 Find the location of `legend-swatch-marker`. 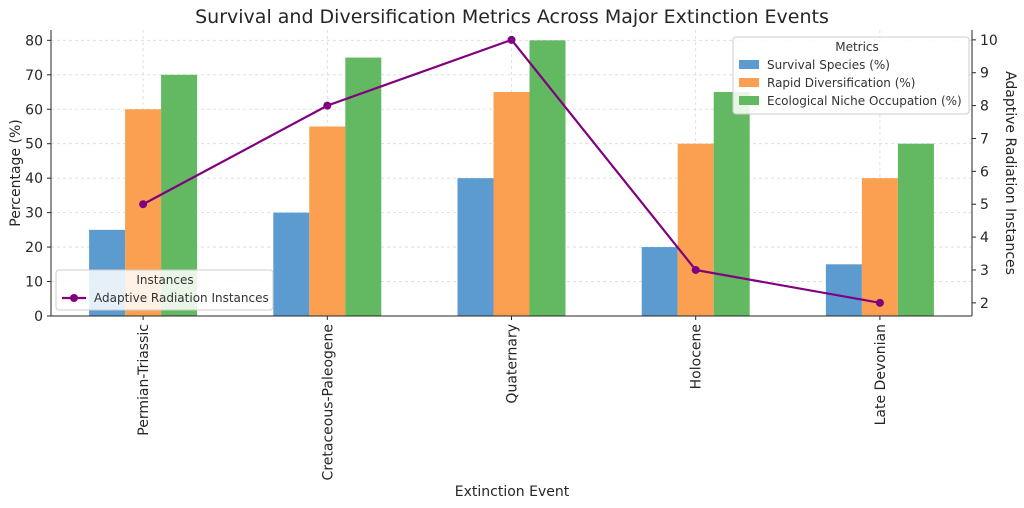

legend-swatch-marker is located at coordinates (74, 298).